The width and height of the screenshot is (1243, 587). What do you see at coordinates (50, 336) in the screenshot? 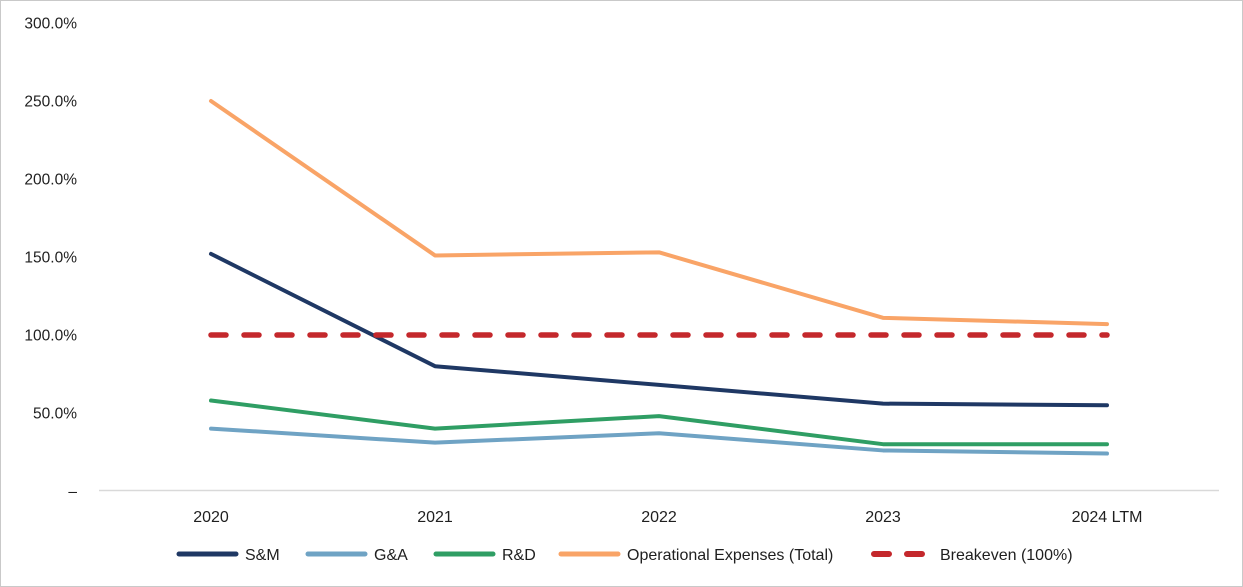
I see `y-axis-tick-label: 100.0%` at bounding box center [50, 336].